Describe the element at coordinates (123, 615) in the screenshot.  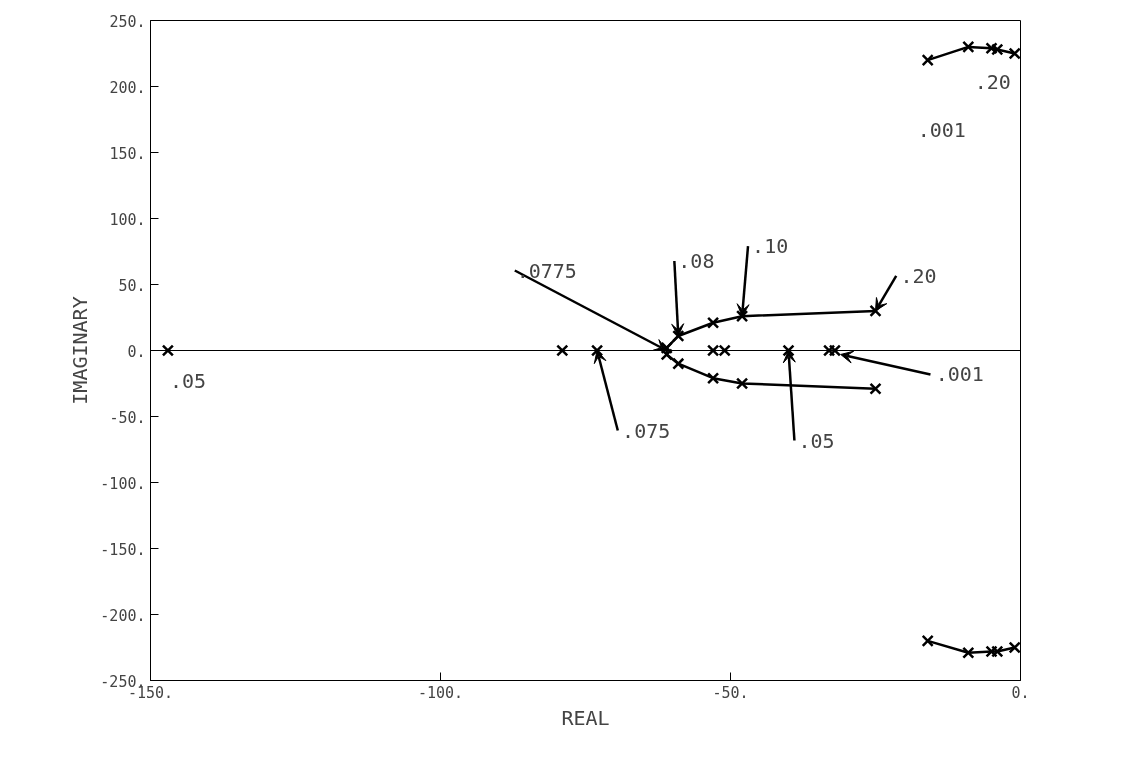
I see `y-tick-label: -200.` at that location.